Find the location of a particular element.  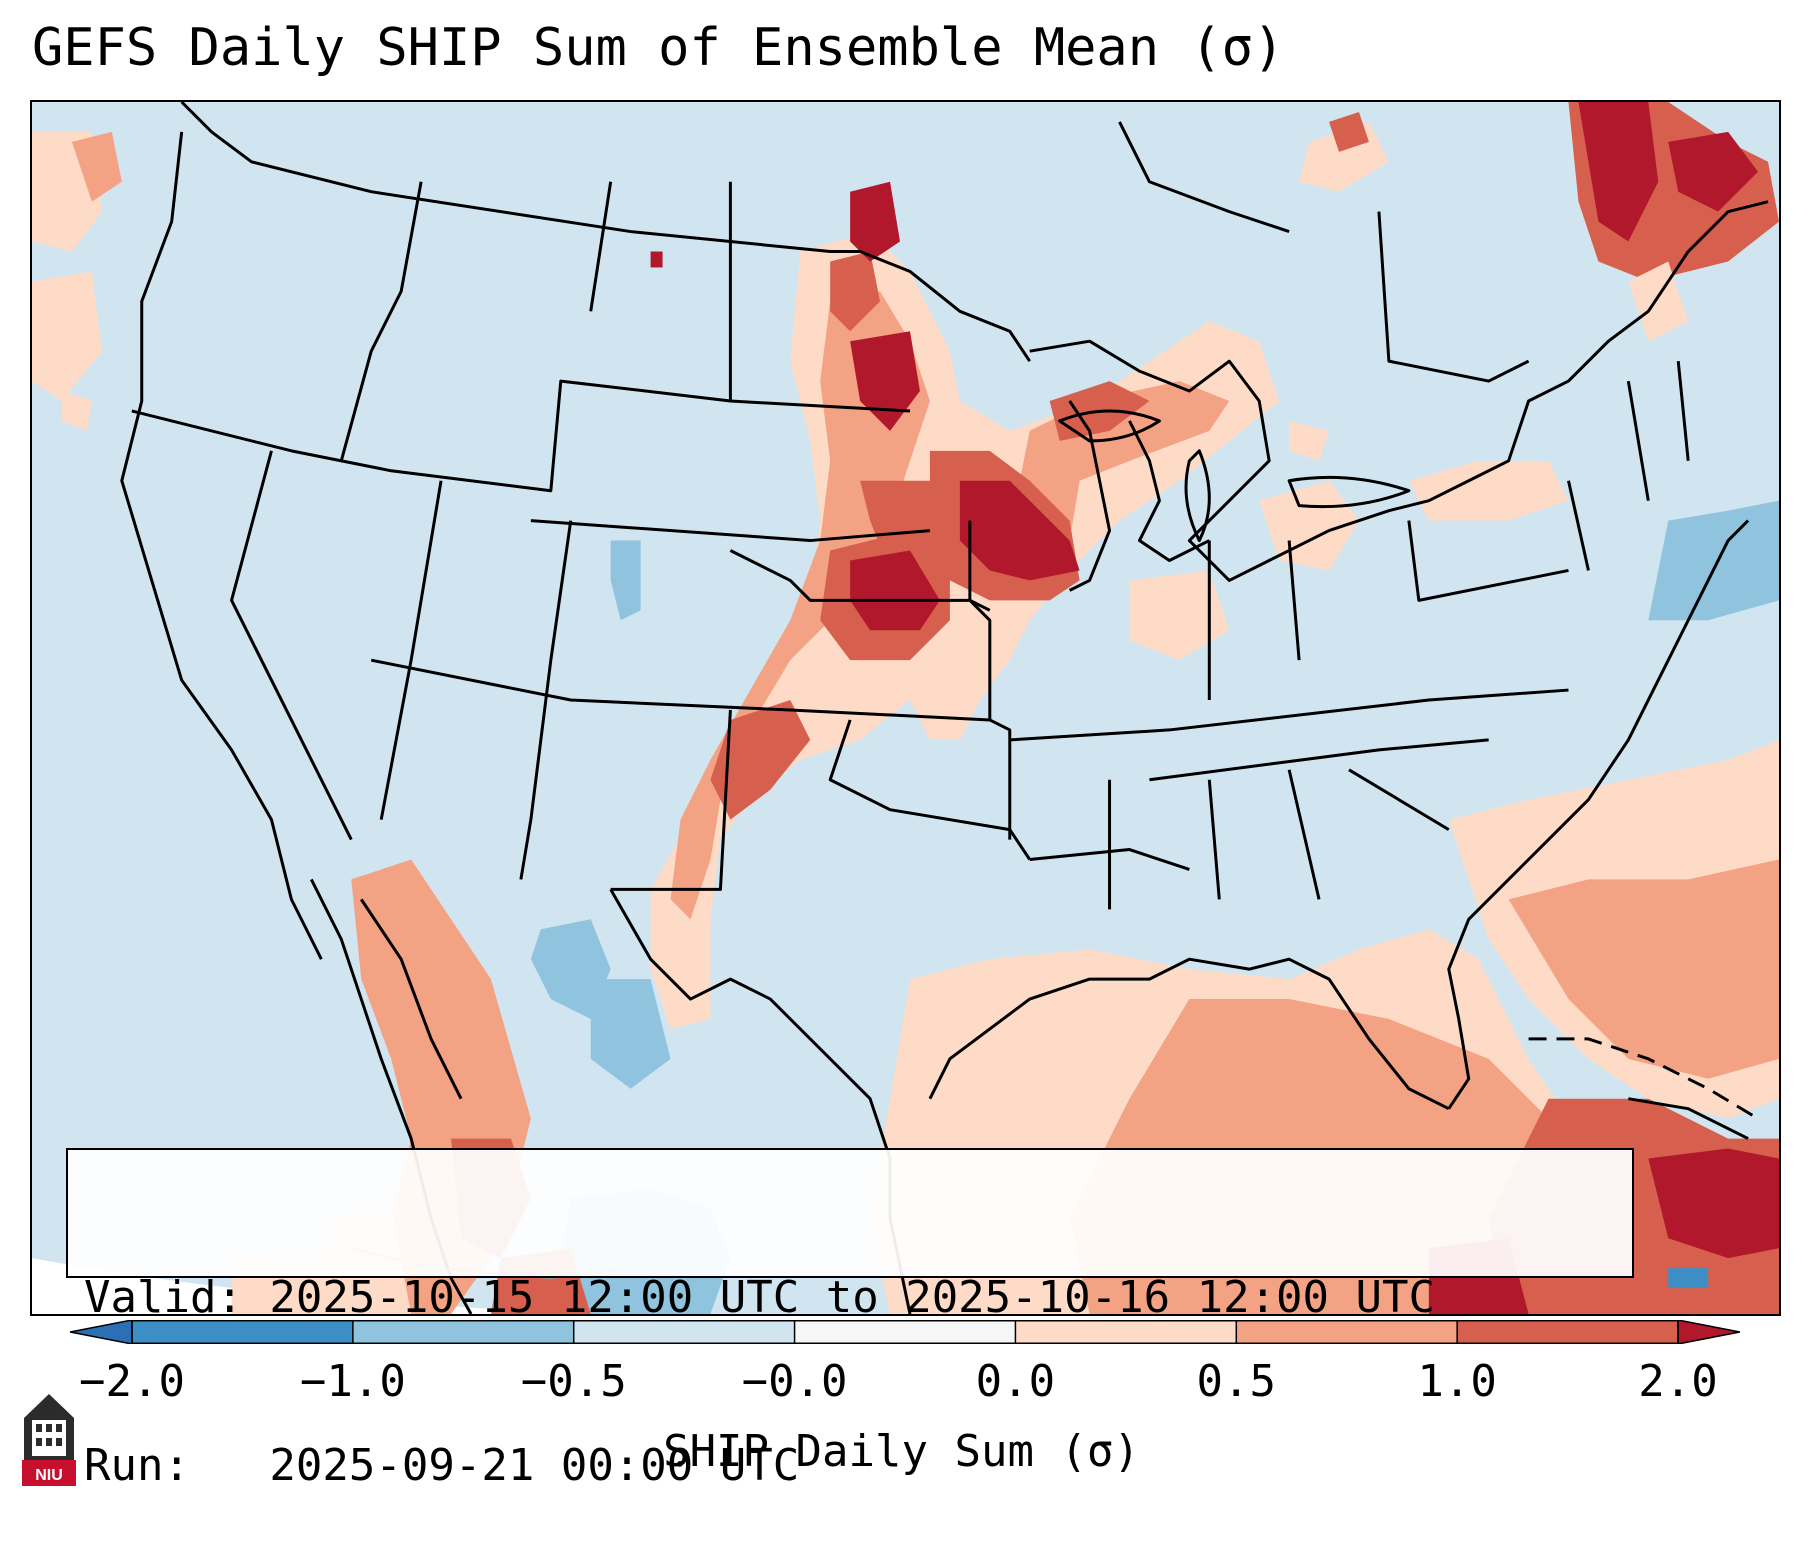

colorbar-tick-label: 1.0 is located at coordinates (1457, 1381).